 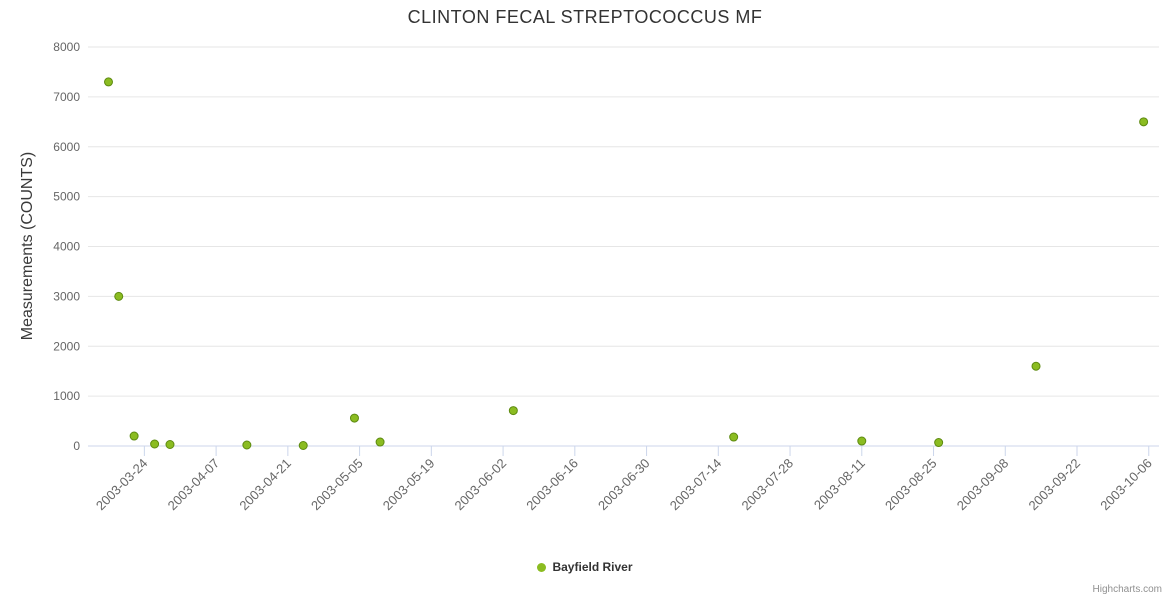 What do you see at coordinates (265, 485) in the screenshot?
I see `x-axis-tick-label: 2003-04-21` at bounding box center [265, 485].